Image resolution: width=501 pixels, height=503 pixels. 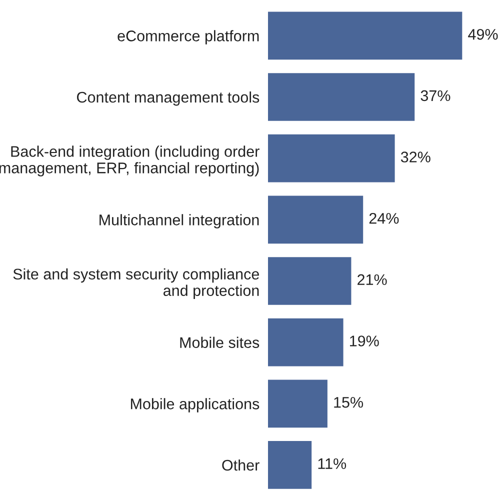 I want to click on y-tick-label: eCommerce platform, so click(x=188, y=37).